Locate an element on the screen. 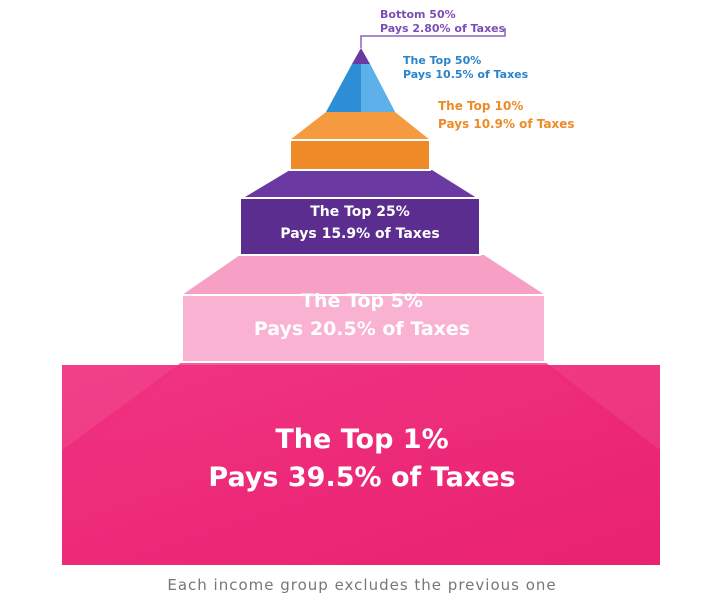  tier-share: Pays 10.9% of Taxes is located at coordinates (506, 124).